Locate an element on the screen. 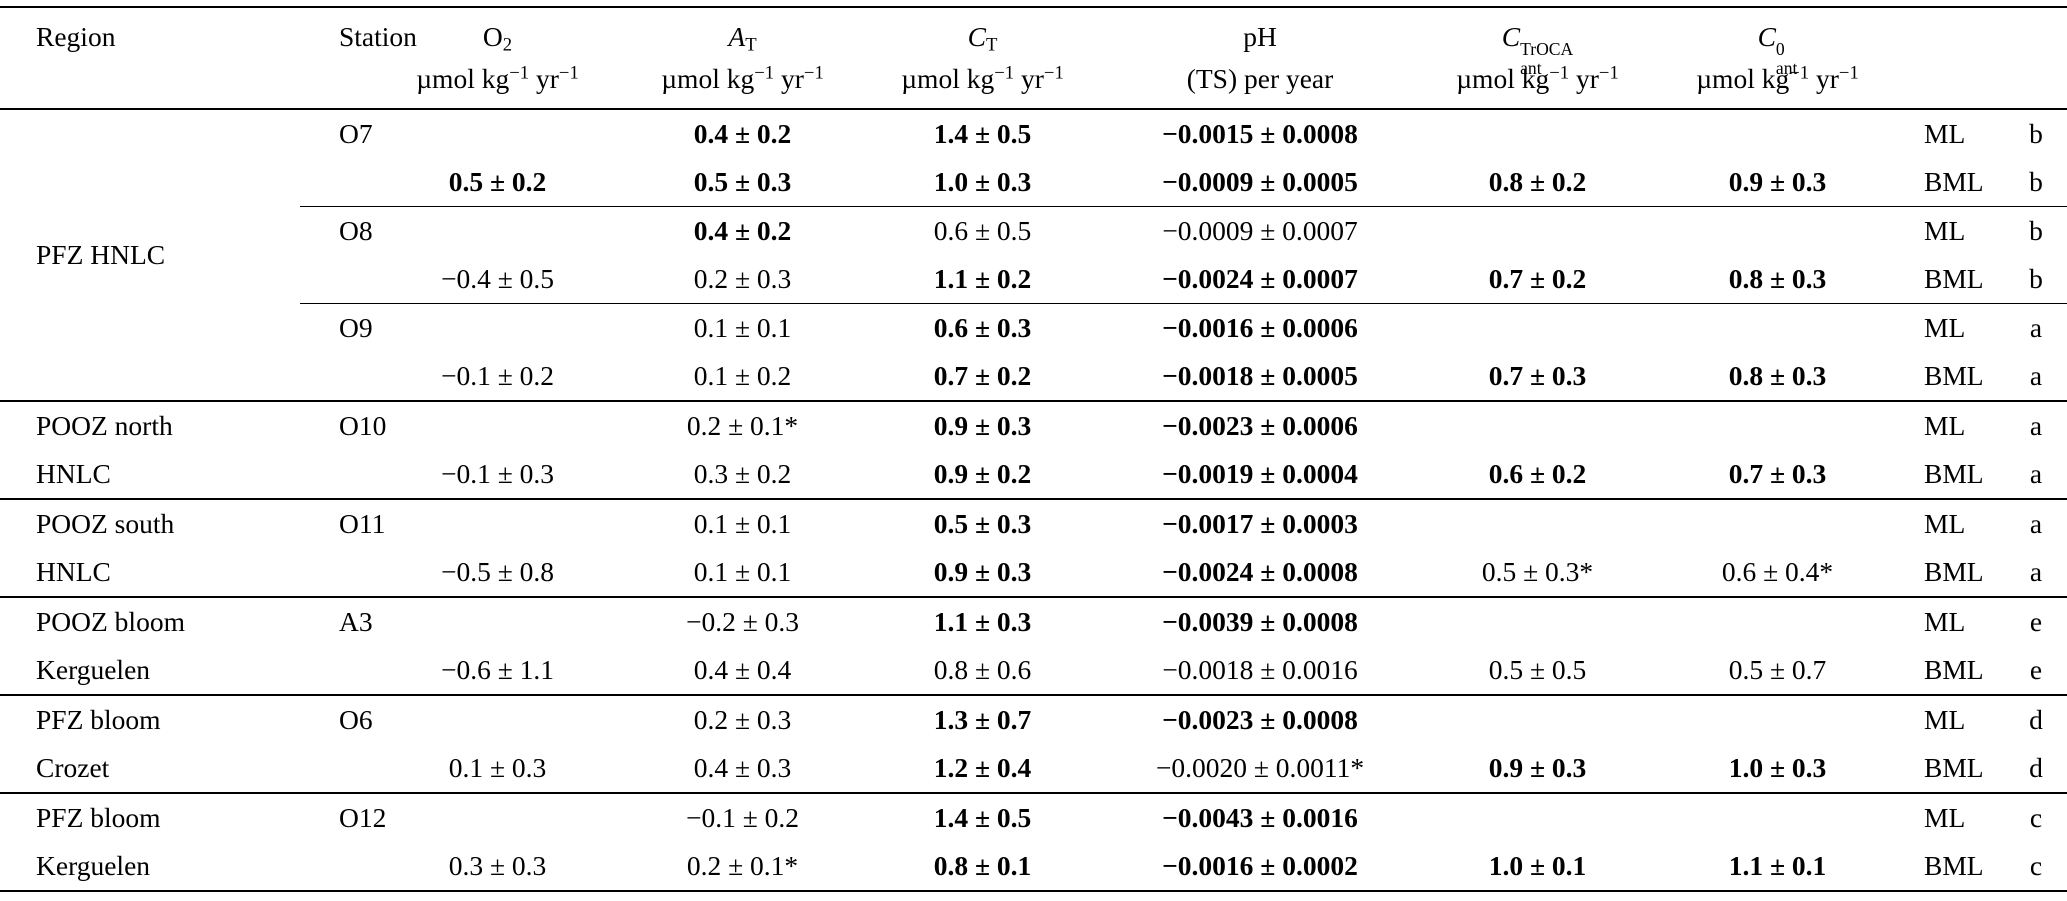 This screenshot has height=901, width=2067. o2-value: 0.5 ± 0.2 is located at coordinates (497, 181).